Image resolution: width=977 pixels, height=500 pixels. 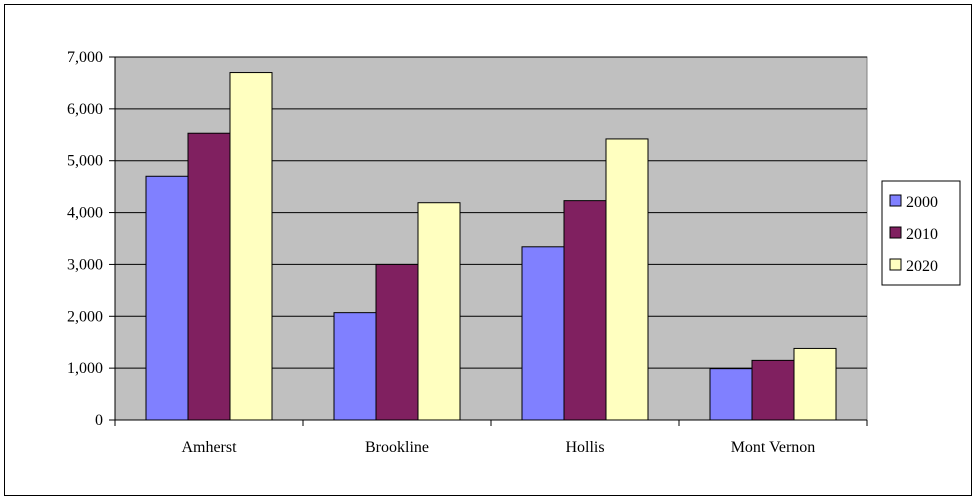 What do you see at coordinates (99, 420) in the screenshot?
I see `y-tick-label: 0` at bounding box center [99, 420].